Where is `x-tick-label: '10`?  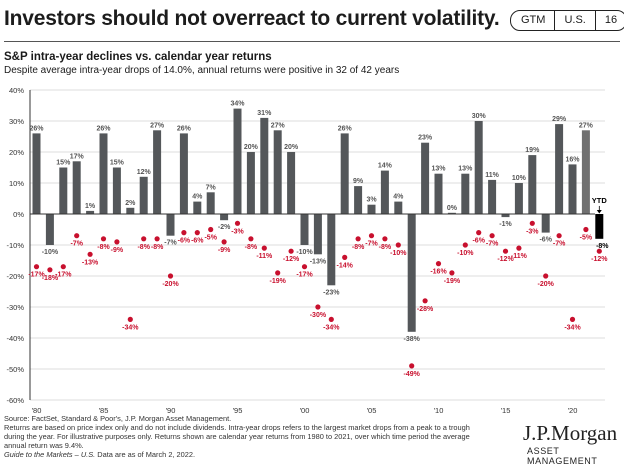 x-tick-label: '10 is located at coordinates (439, 410).